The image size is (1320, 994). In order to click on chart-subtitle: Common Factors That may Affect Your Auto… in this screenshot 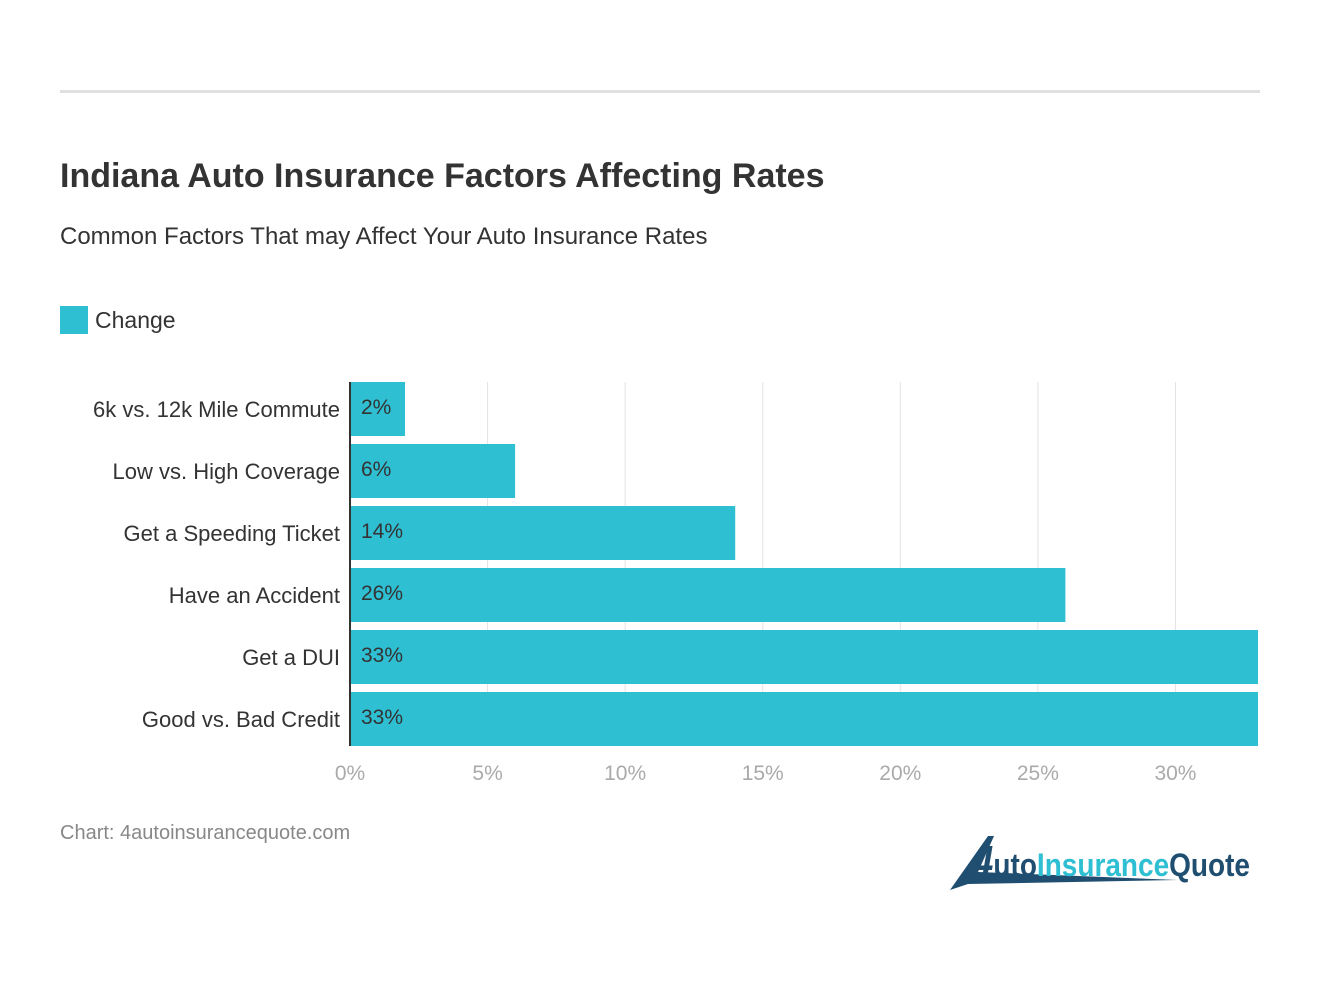, I will do `click(384, 236)`.